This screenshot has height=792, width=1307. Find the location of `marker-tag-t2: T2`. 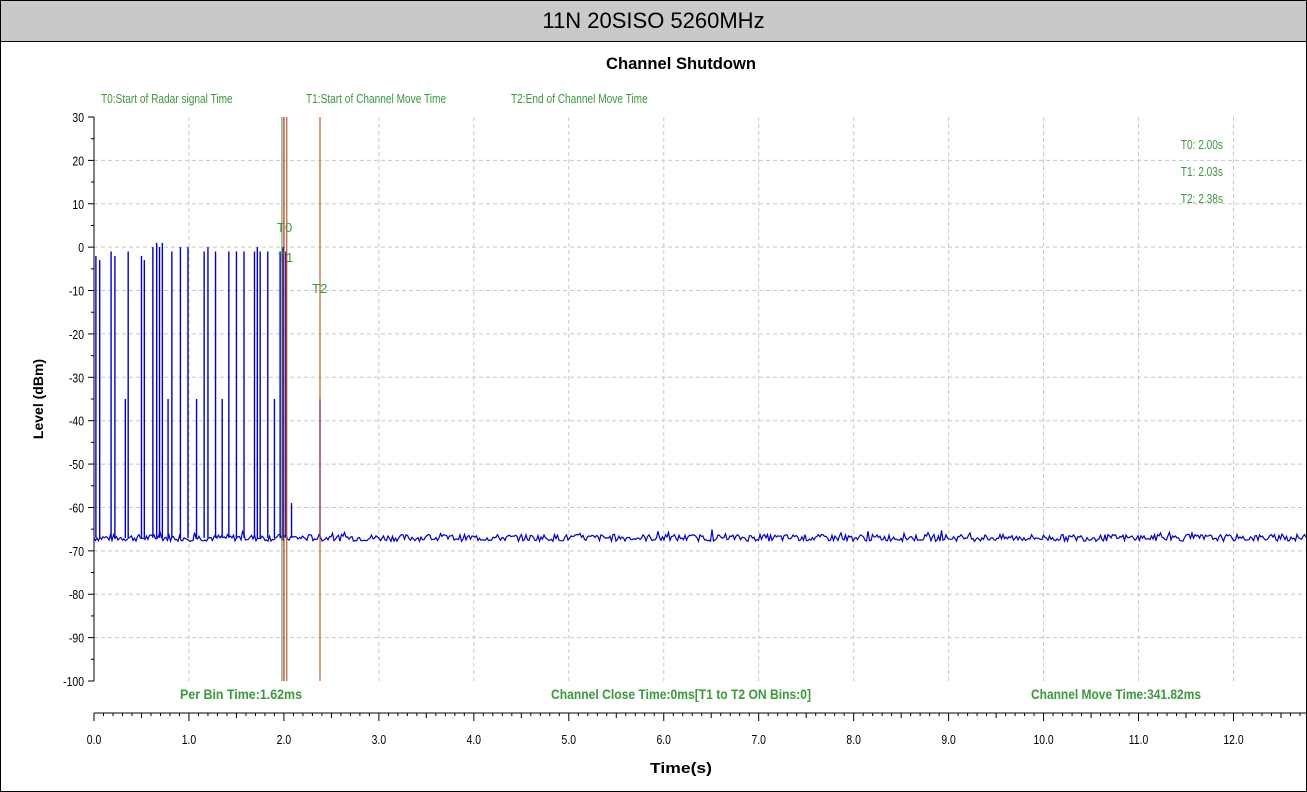

marker-tag-t2: T2 is located at coordinates (319, 288).